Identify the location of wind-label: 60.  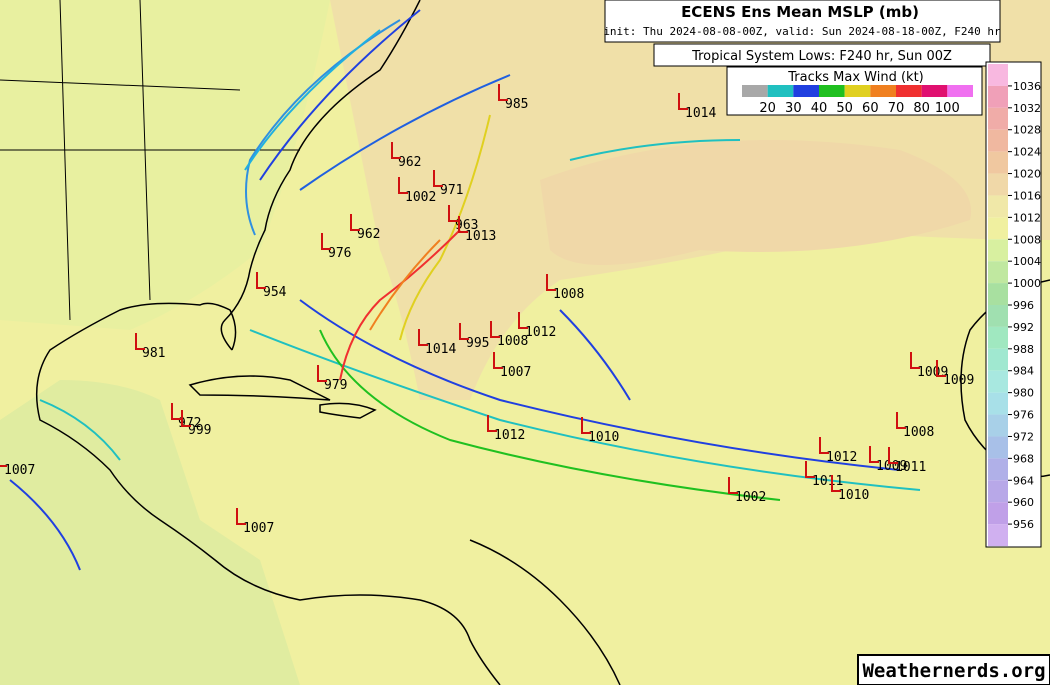
(870, 108).